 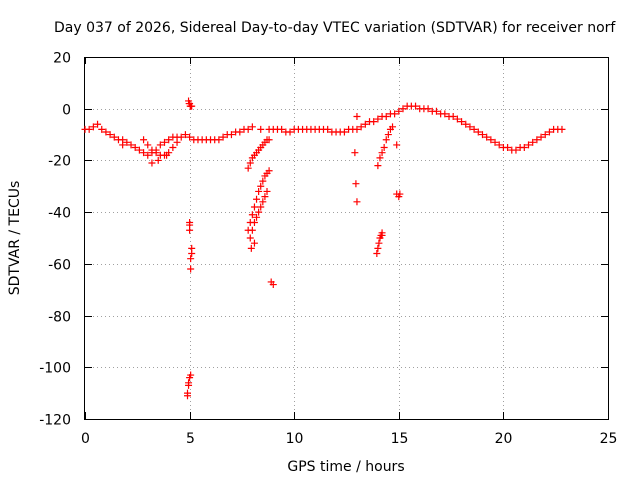 What do you see at coordinates (59, 318) in the screenshot?
I see `y-tick-label: -80` at bounding box center [59, 318].